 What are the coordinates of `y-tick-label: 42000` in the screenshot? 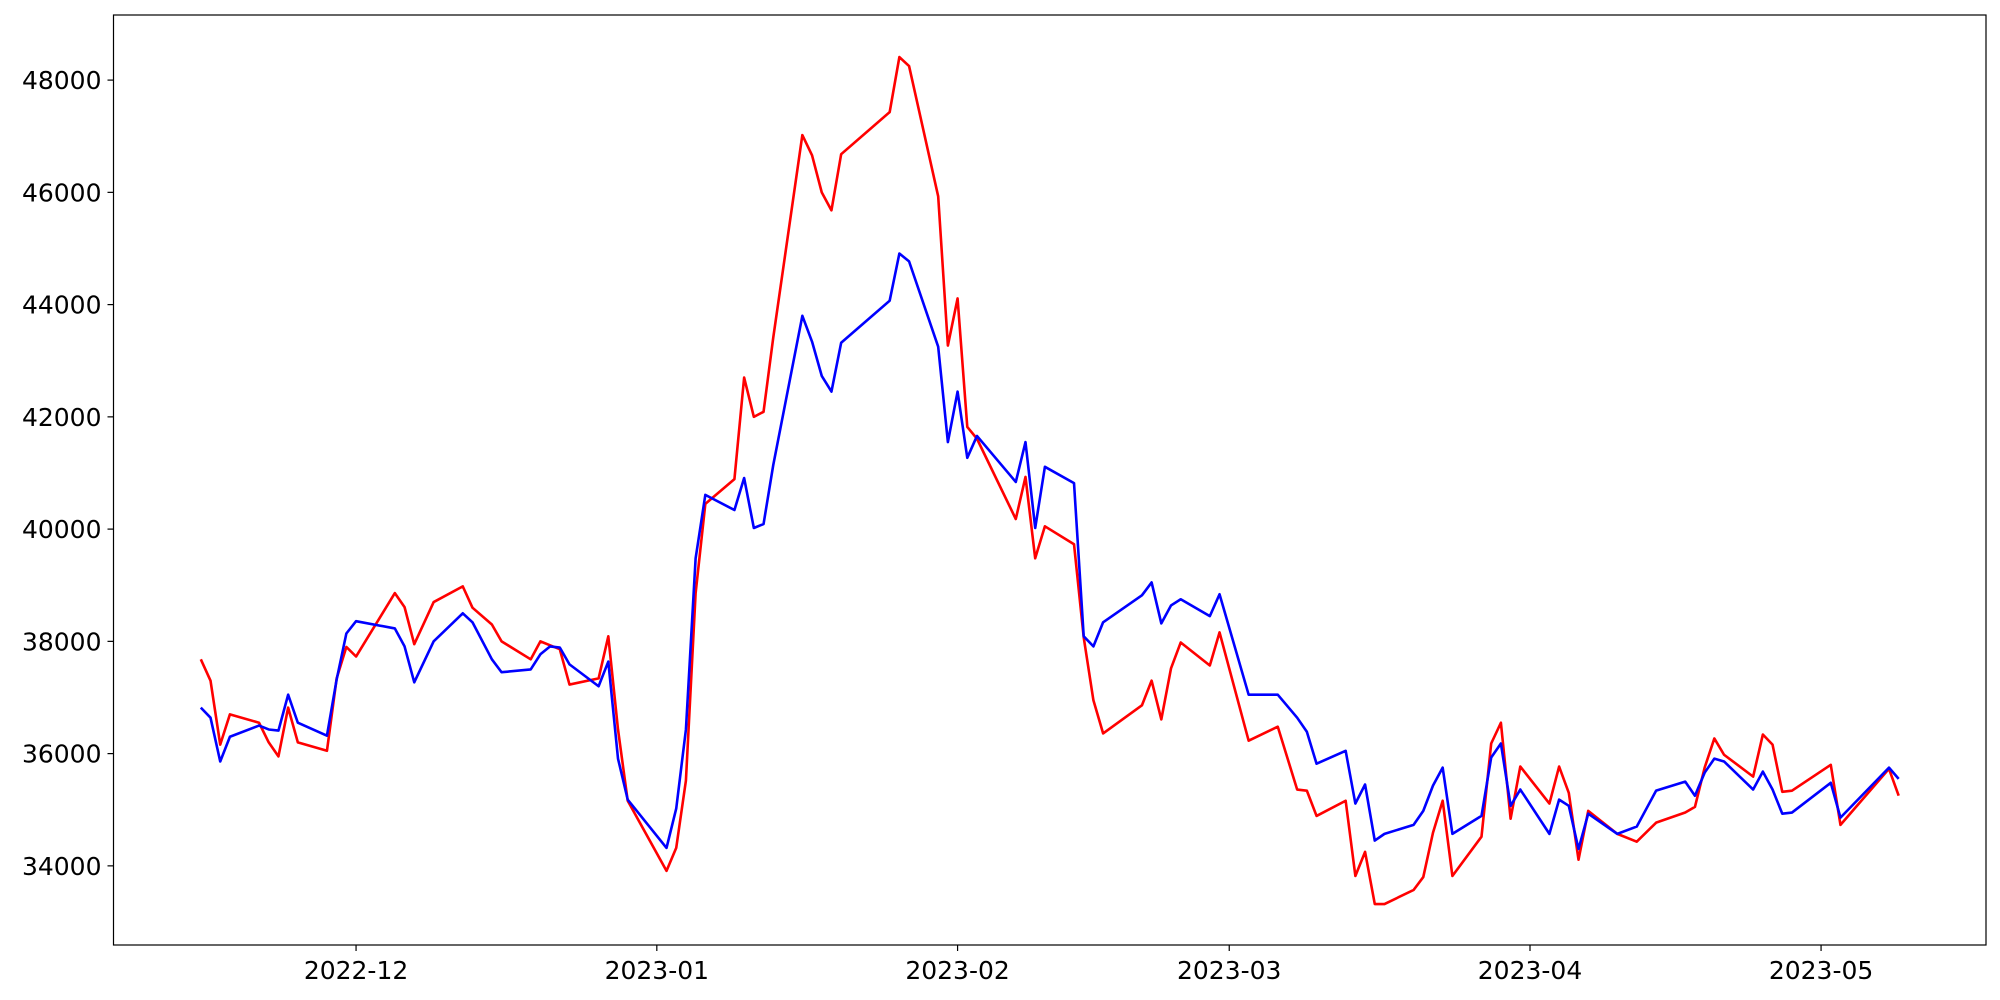 It's located at (62, 417).